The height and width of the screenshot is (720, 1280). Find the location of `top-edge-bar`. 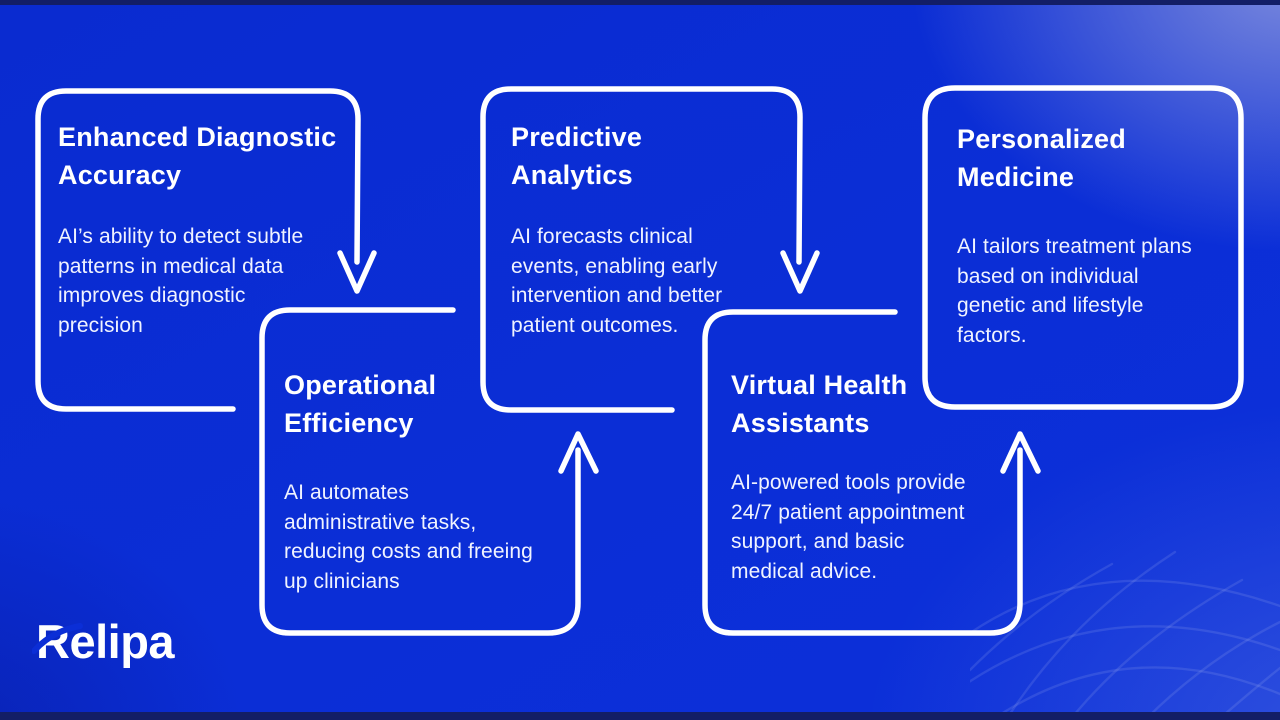

top-edge-bar is located at coordinates (640, 2).